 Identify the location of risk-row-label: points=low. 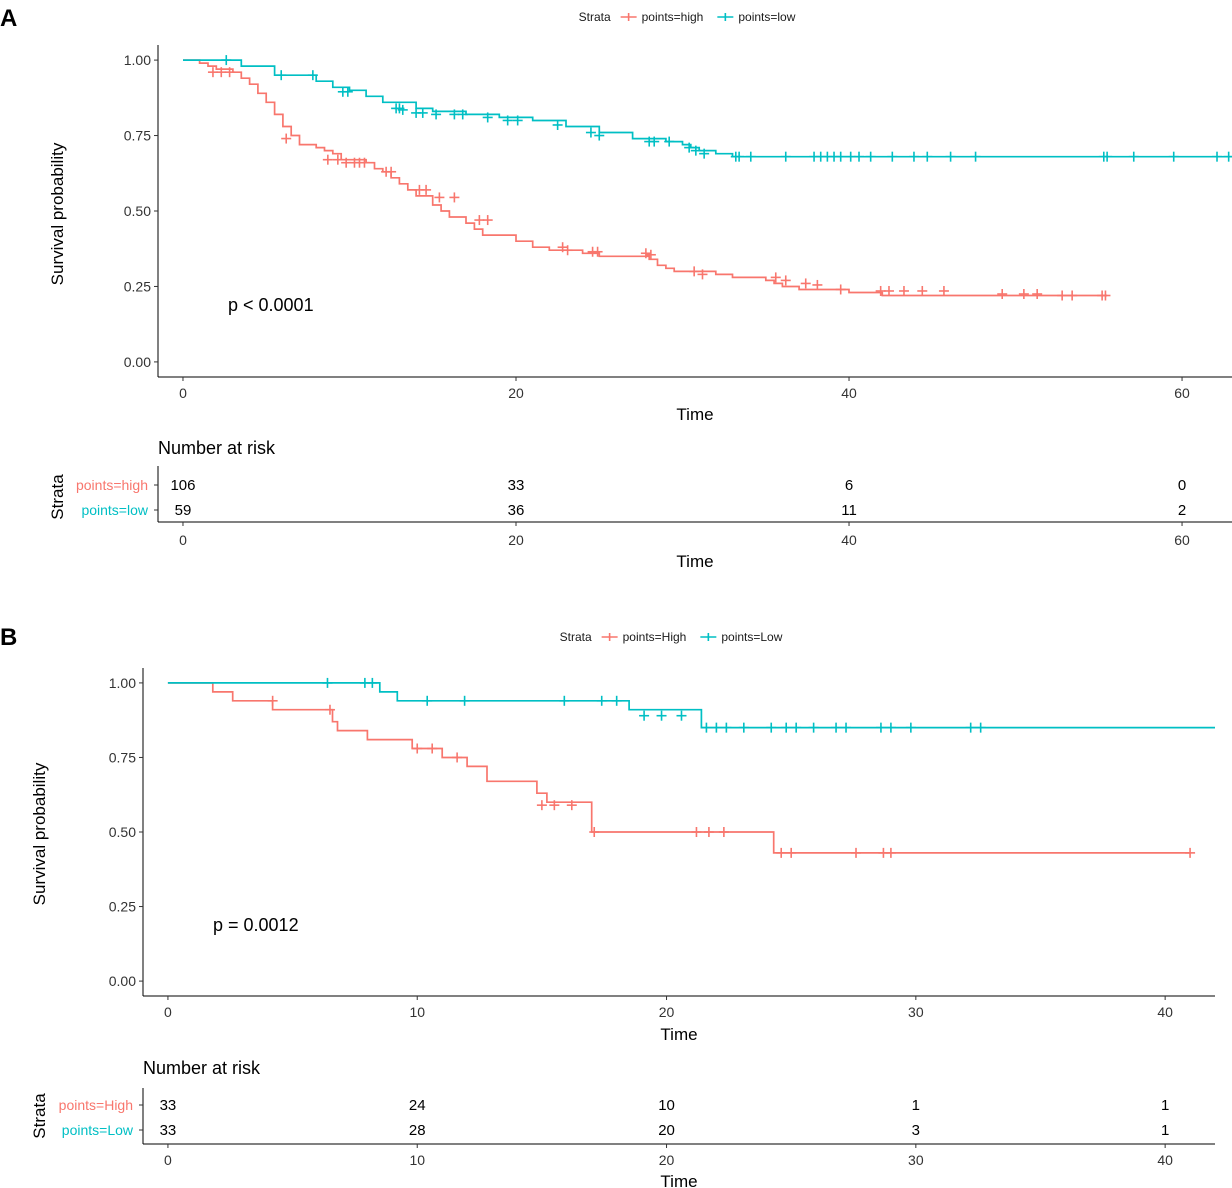
(114, 510).